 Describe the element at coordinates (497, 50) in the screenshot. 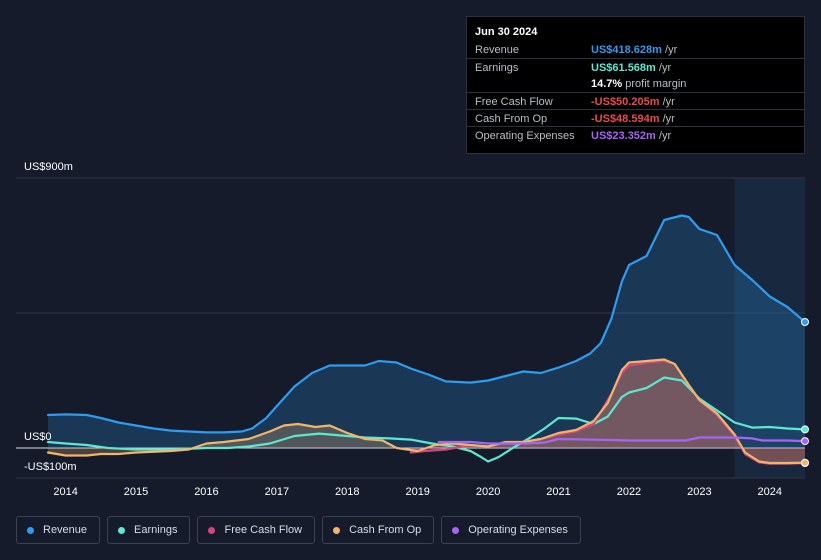

I see `tooltip-label: Revenue` at that location.